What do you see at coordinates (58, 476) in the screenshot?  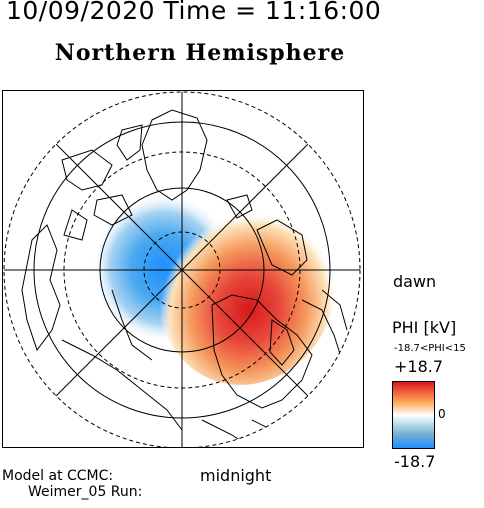 I see `model-line-1: Model at CCMC:` at bounding box center [58, 476].